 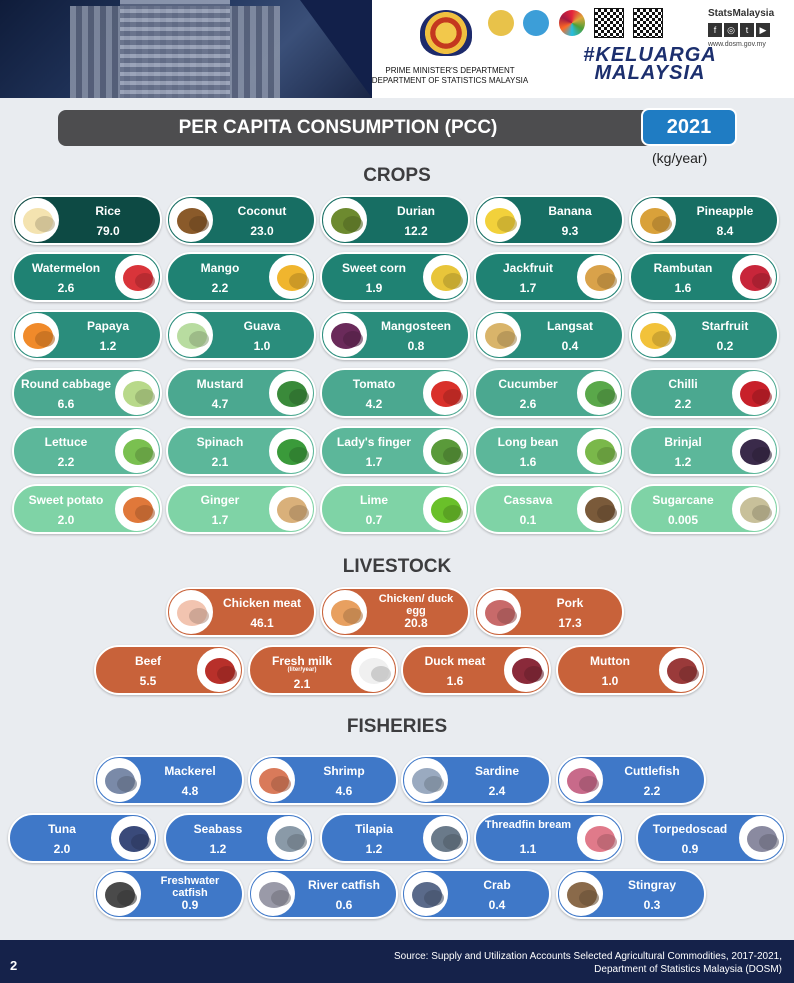 I want to click on crop-item-name: Sweet potato, so click(x=66, y=500).